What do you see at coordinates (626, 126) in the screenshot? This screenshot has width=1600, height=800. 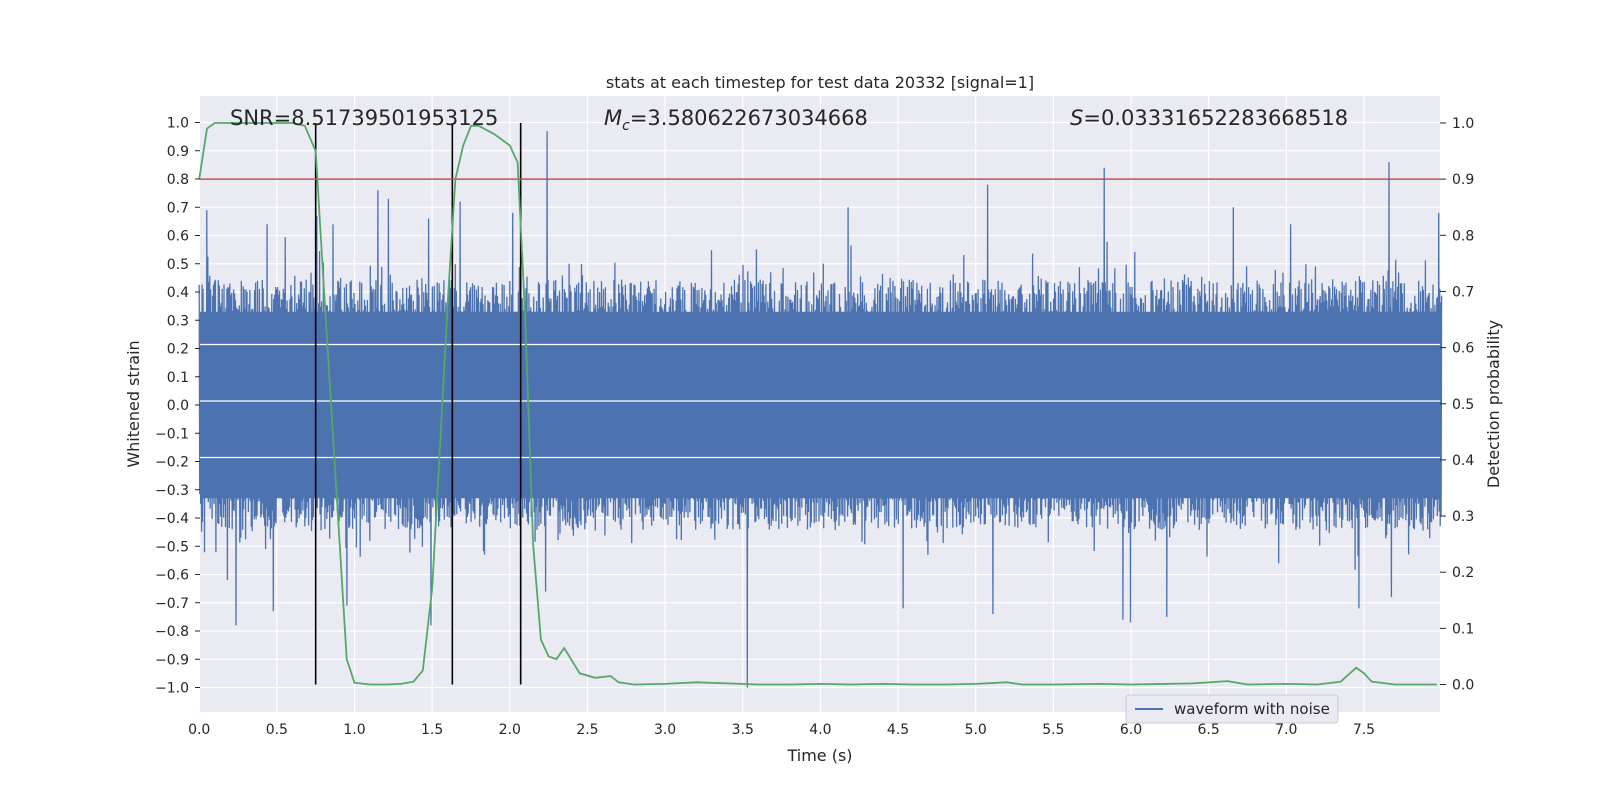 I see `chirp-mass-subscript: c` at bounding box center [626, 126].